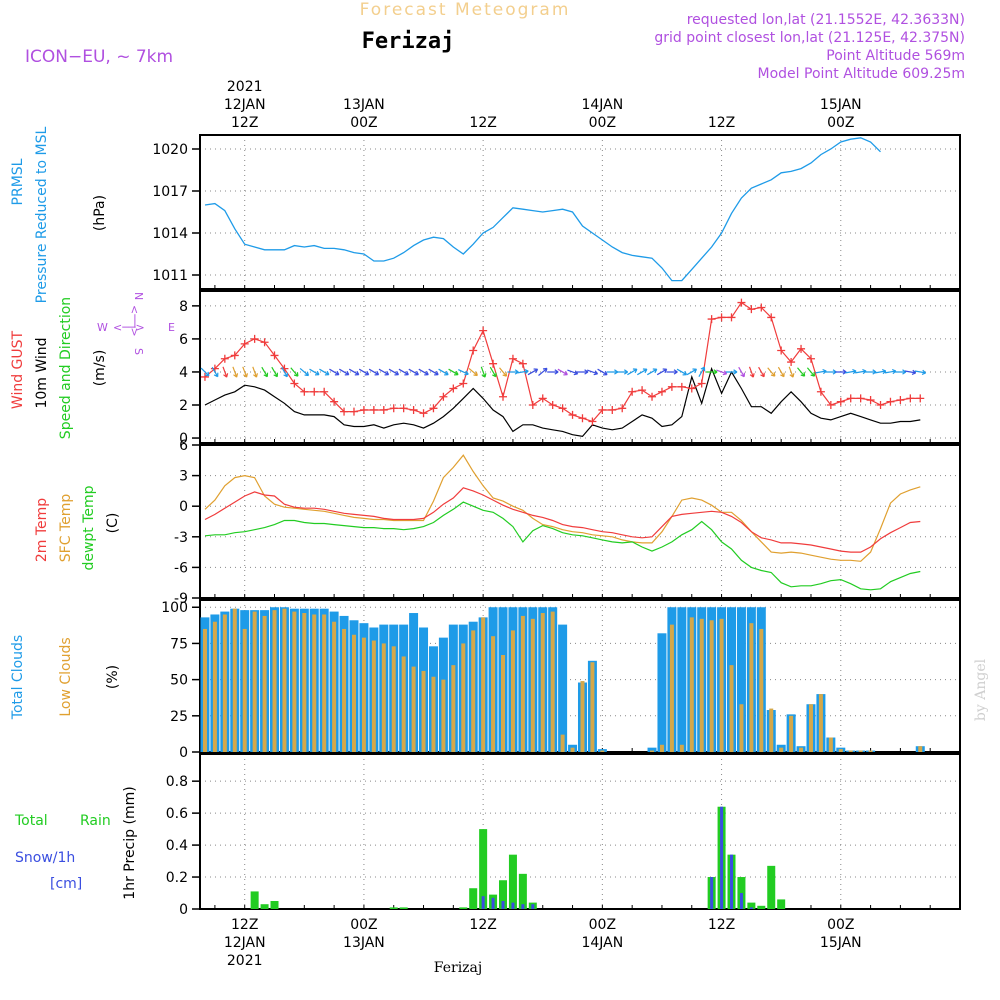  Describe the element at coordinates (245, 105) in the screenshot. I see `top-time-label: 12JAN` at that location.